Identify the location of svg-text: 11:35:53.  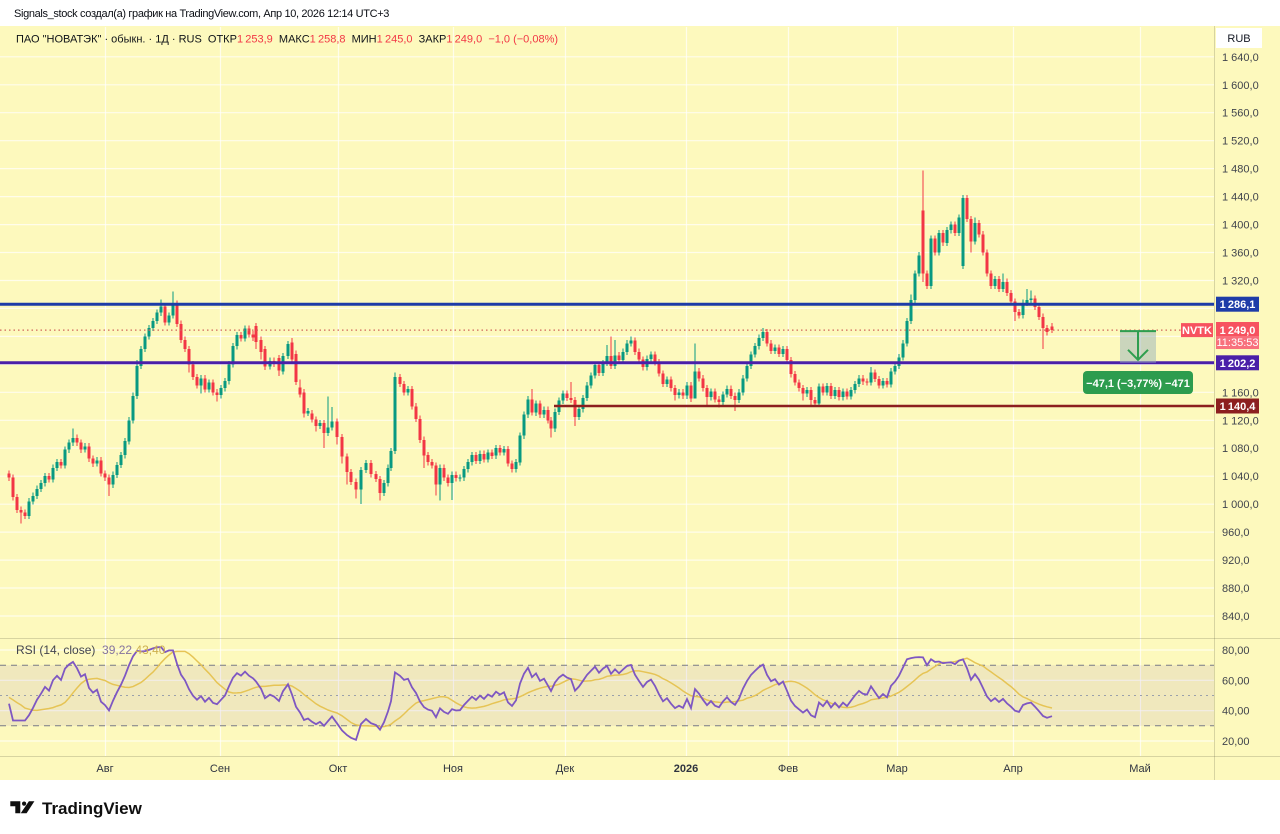
(1237, 343).